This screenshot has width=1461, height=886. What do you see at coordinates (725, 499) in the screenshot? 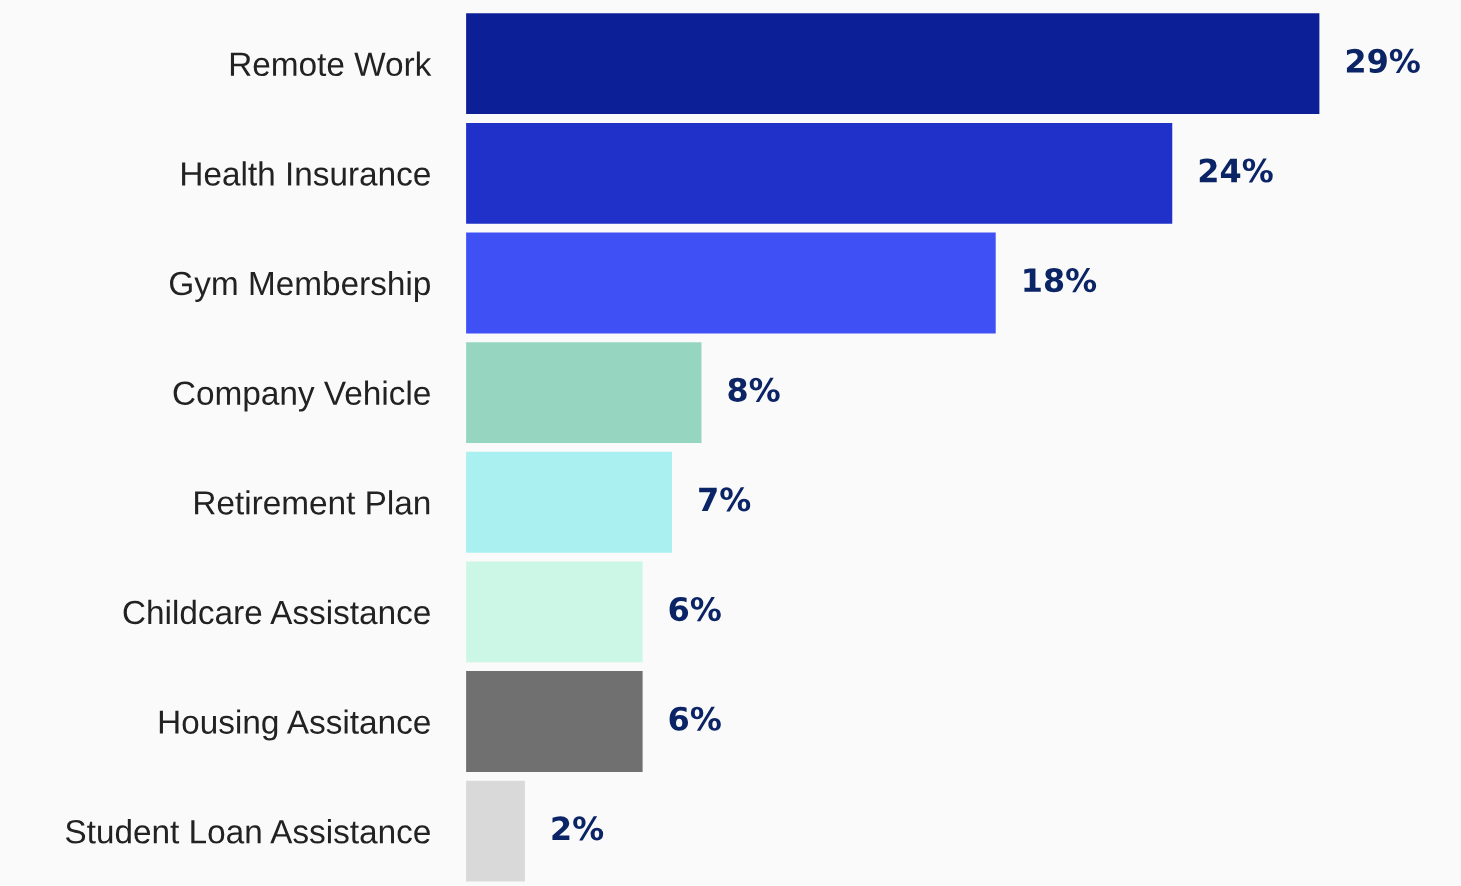
I see `data-label: 7%` at bounding box center [725, 499].